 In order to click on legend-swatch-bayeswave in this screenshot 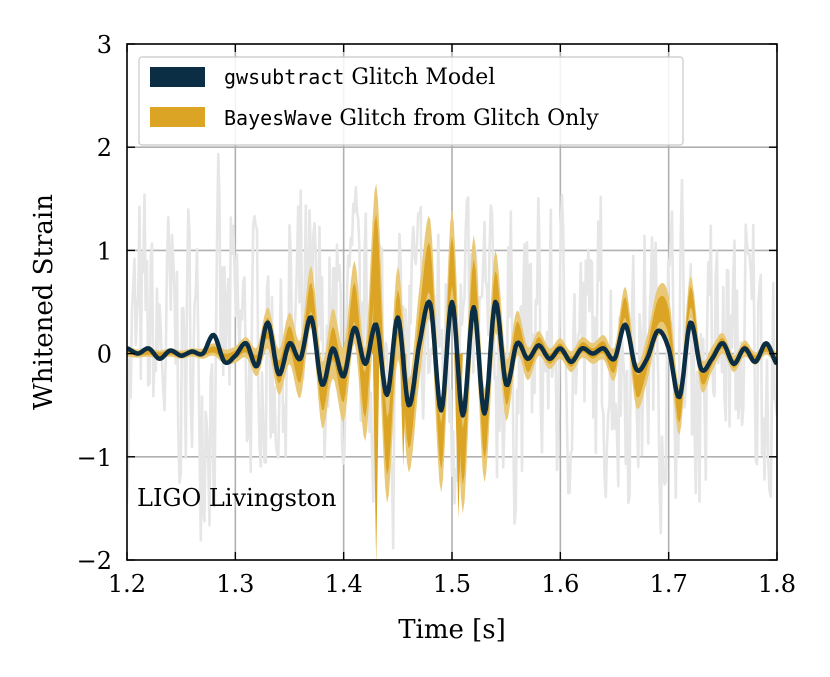, I will do `click(177, 117)`.